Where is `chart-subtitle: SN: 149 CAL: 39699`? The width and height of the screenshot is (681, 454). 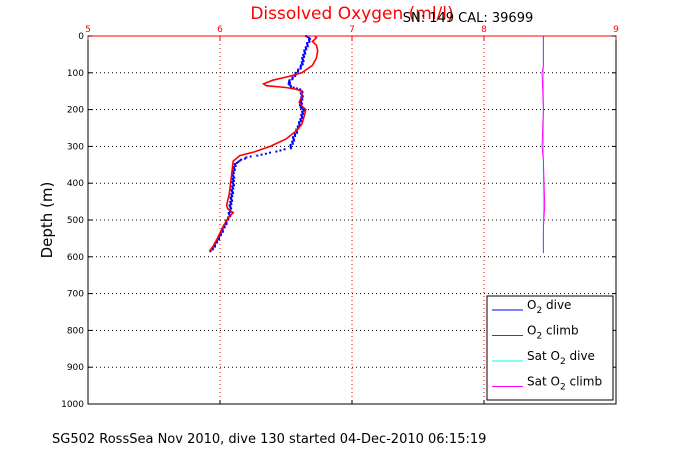 chart-subtitle: SN: 149 CAL: 39699 is located at coordinates (468, 18).